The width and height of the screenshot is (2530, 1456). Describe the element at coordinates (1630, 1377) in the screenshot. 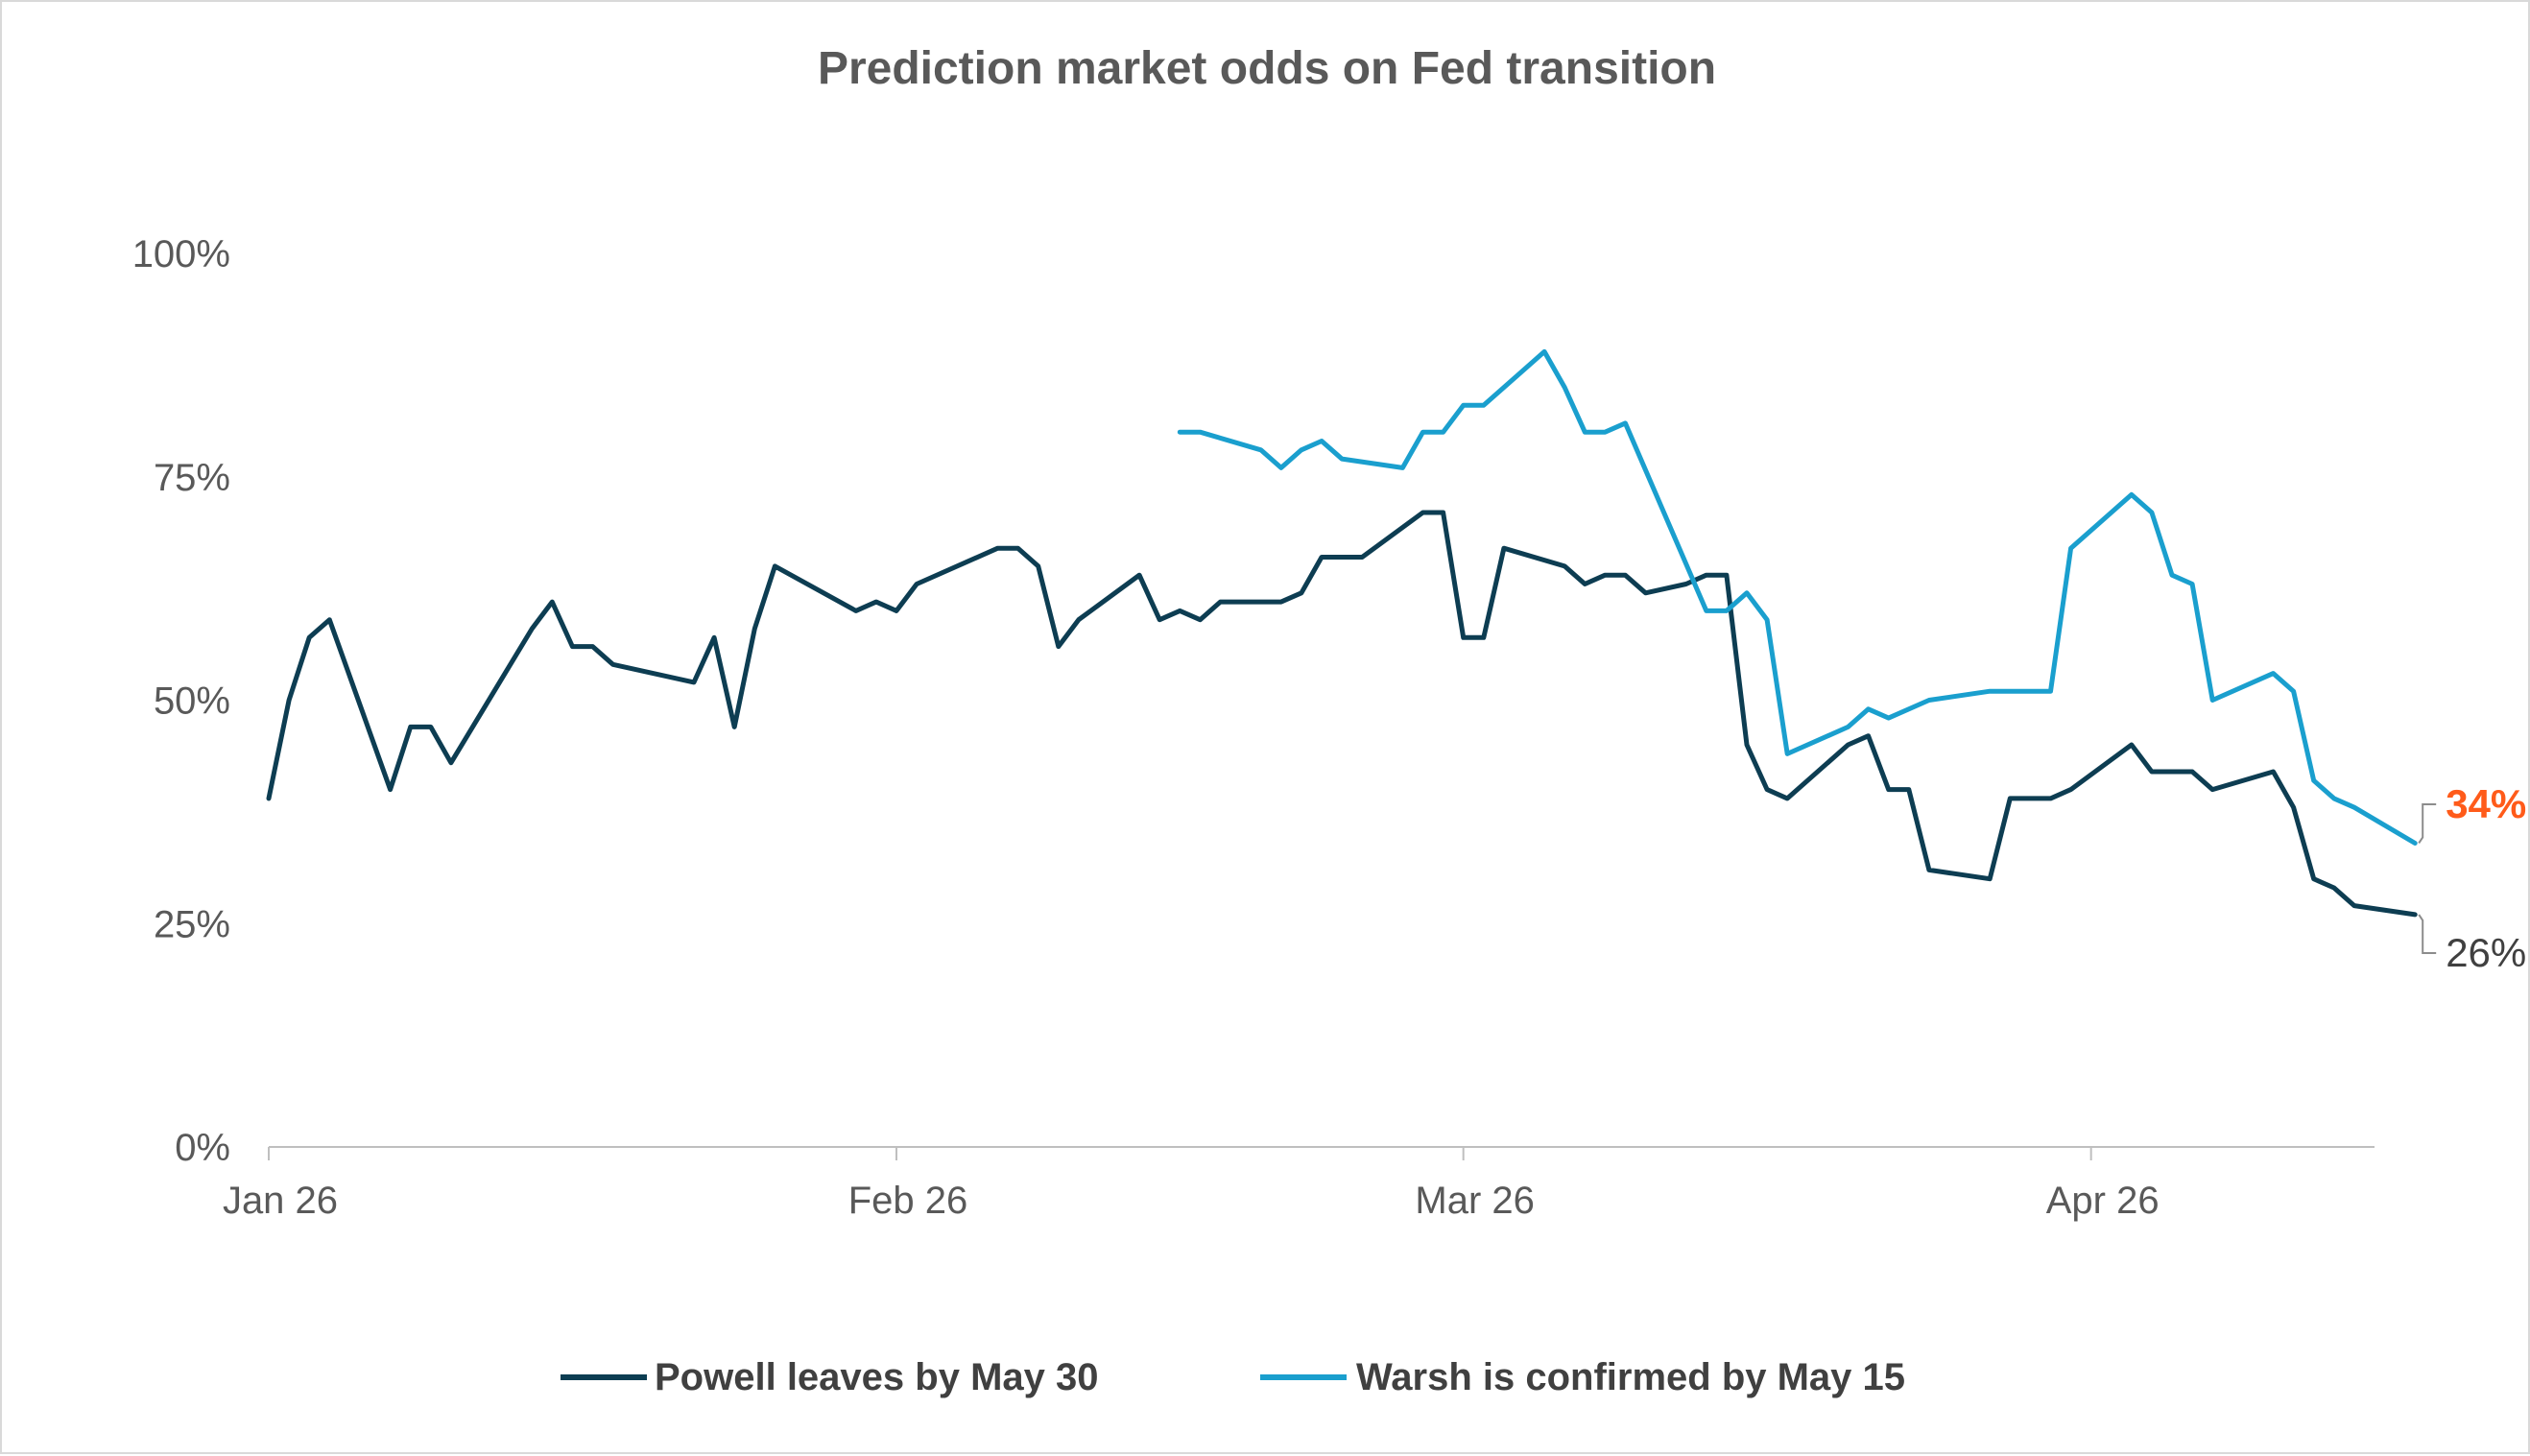

I see `legend-label-2: Warsh is confirmed by May 15` at that location.